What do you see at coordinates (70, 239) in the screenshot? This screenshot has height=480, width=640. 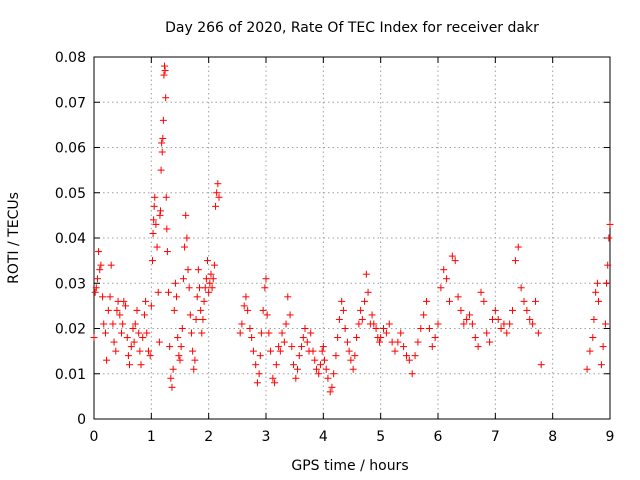 I see `y-tick-label: 0.04` at bounding box center [70, 239].